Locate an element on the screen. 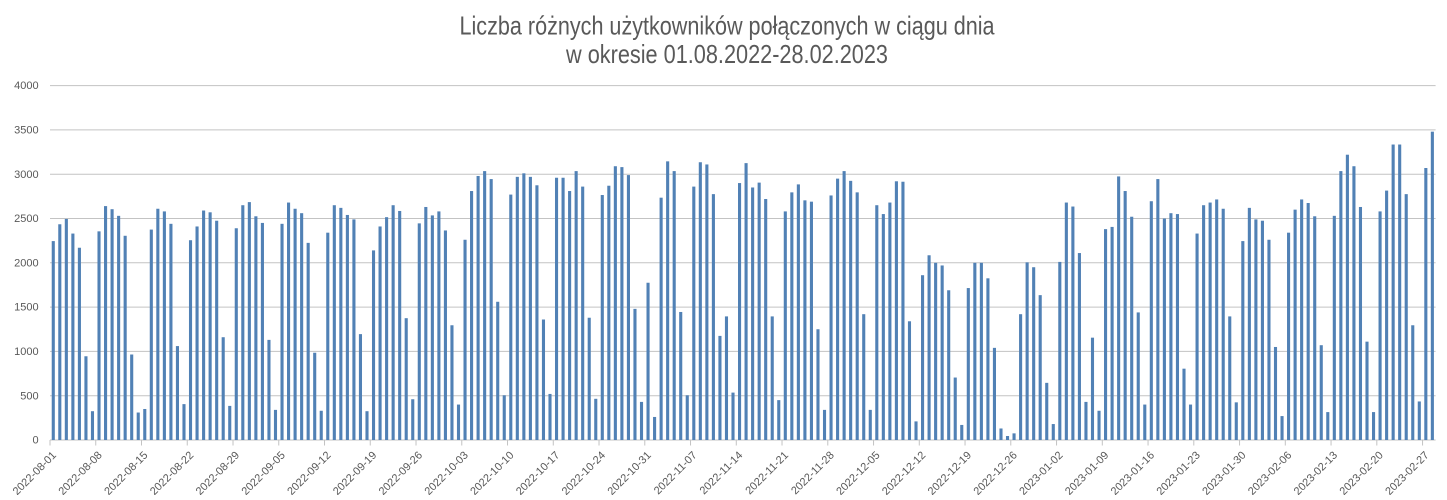 The image size is (1447, 500). svg-text: 3000 is located at coordinates (26, 175).